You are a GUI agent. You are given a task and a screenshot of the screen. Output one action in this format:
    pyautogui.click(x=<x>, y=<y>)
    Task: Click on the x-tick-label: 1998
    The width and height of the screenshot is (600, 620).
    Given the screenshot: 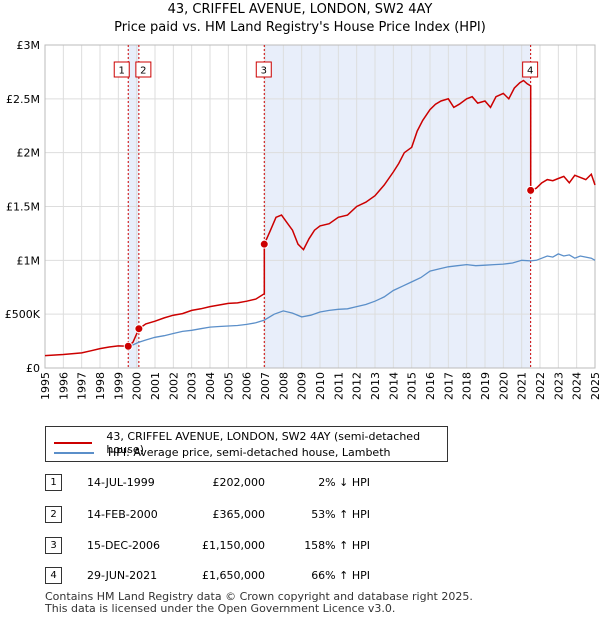 What is the action you would take?
    pyautogui.click(x=100, y=386)
    